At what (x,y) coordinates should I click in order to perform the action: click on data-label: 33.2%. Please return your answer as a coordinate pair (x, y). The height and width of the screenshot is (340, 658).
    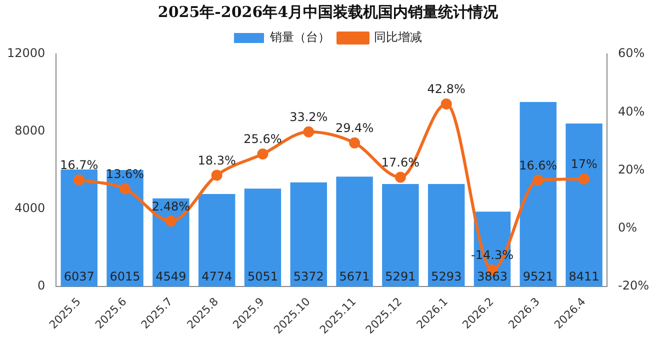
    Looking at the image, I should click on (309, 117).